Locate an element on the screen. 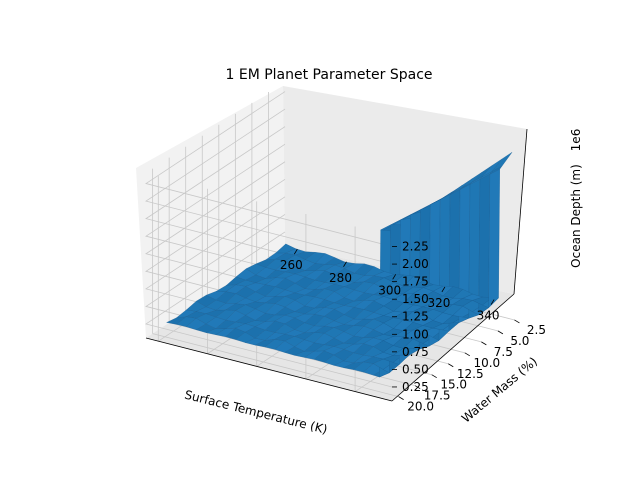 The width and height of the screenshot is (640, 480). y-tick-label: 10.0 is located at coordinates (486, 363).